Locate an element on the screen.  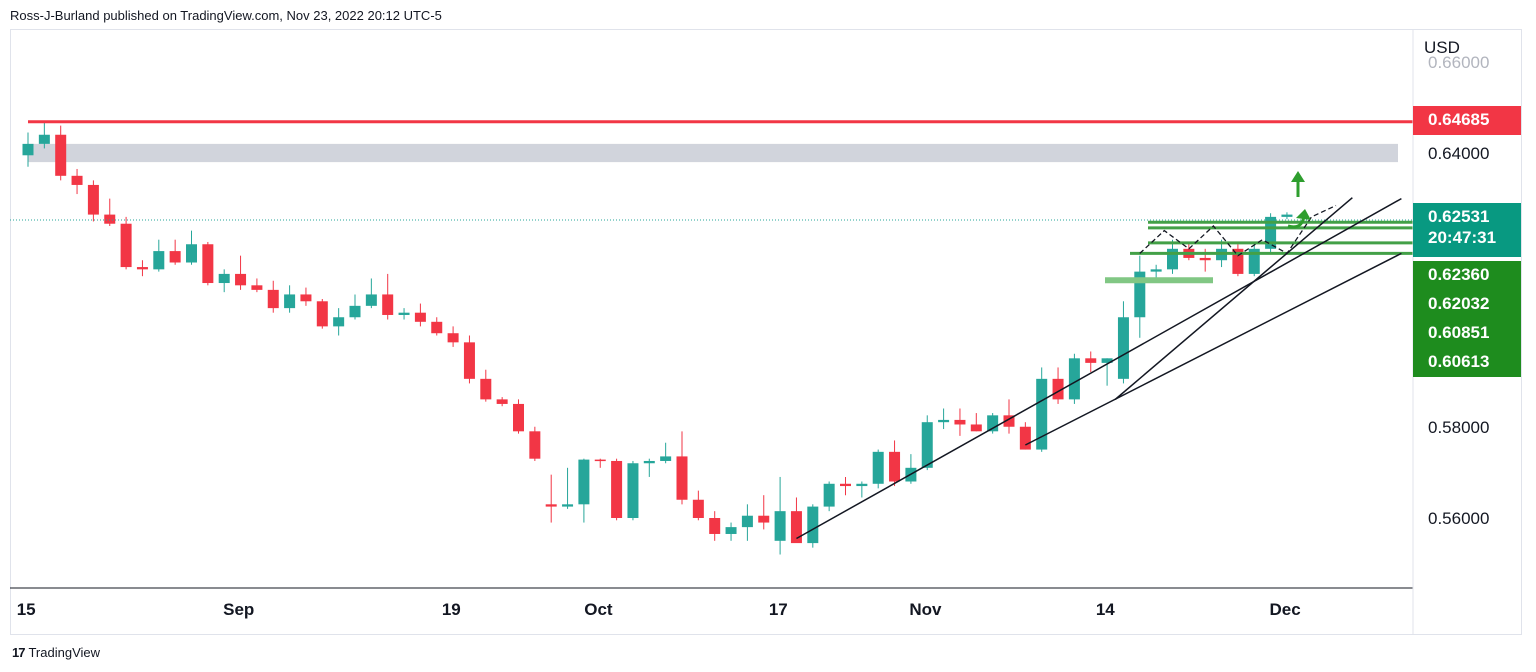
x-tick-label: 19 is located at coordinates (451, 609).